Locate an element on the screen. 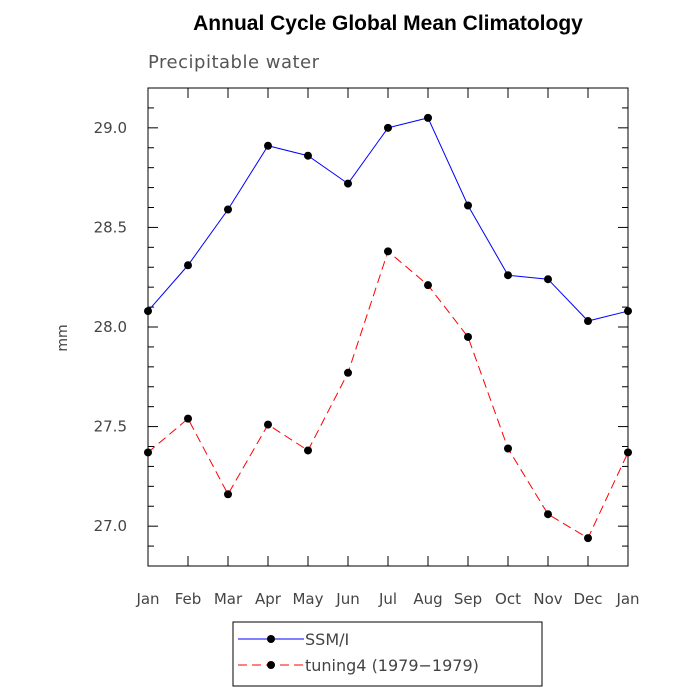  legend: SSM/I tuning4 (1979−1979) is located at coordinates (387, 654).